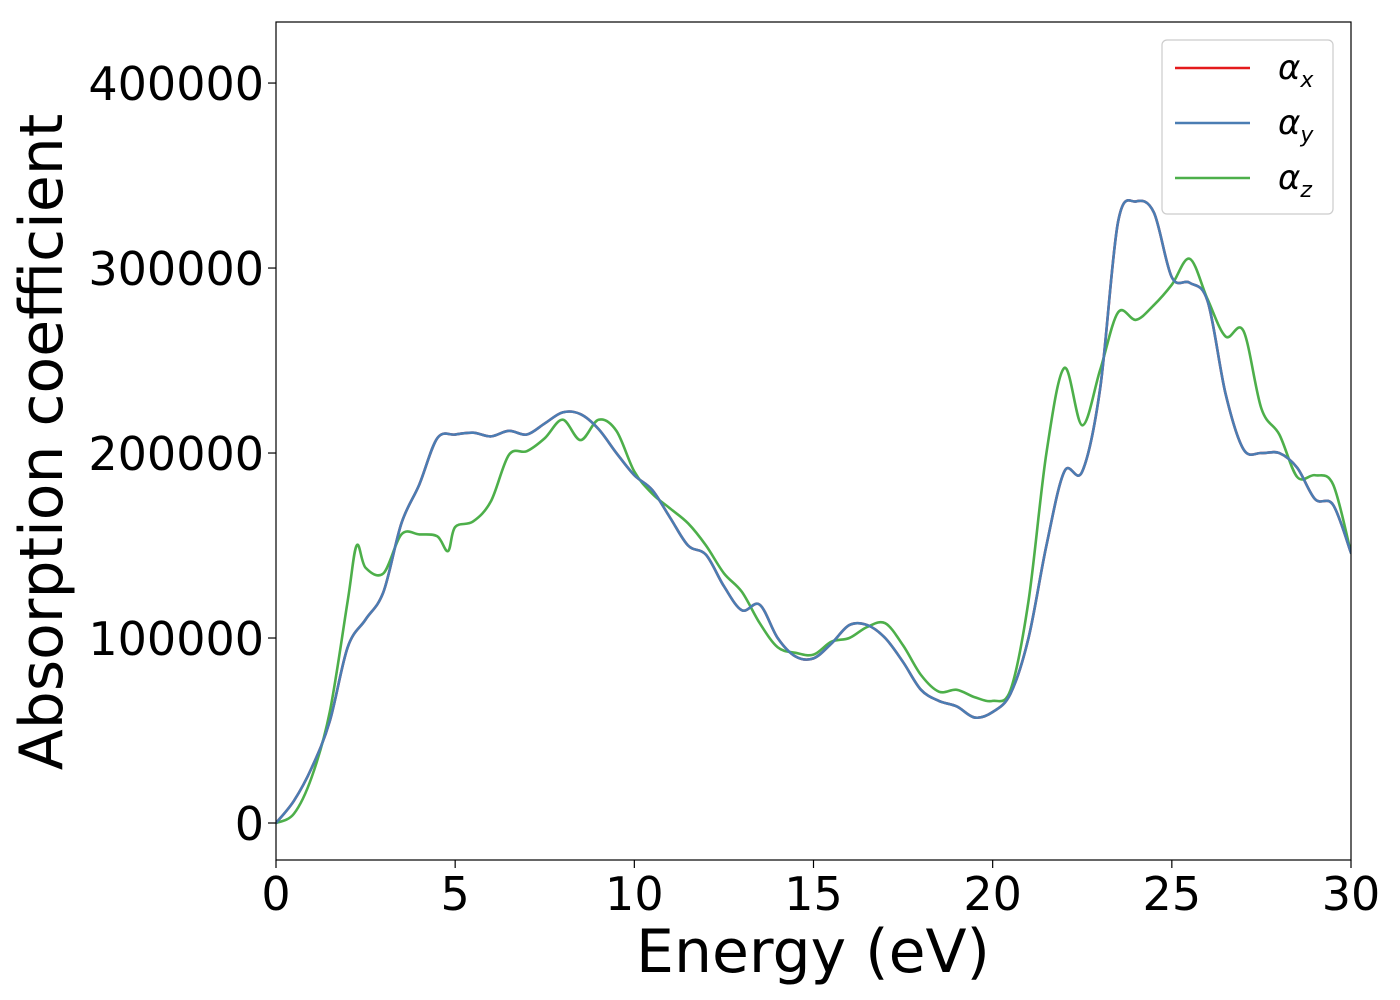 Image resolution: width=1400 pixels, height=1000 pixels. What do you see at coordinates (275, 894) in the screenshot?
I see `x-tick-label: 0` at bounding box center [275, 894].